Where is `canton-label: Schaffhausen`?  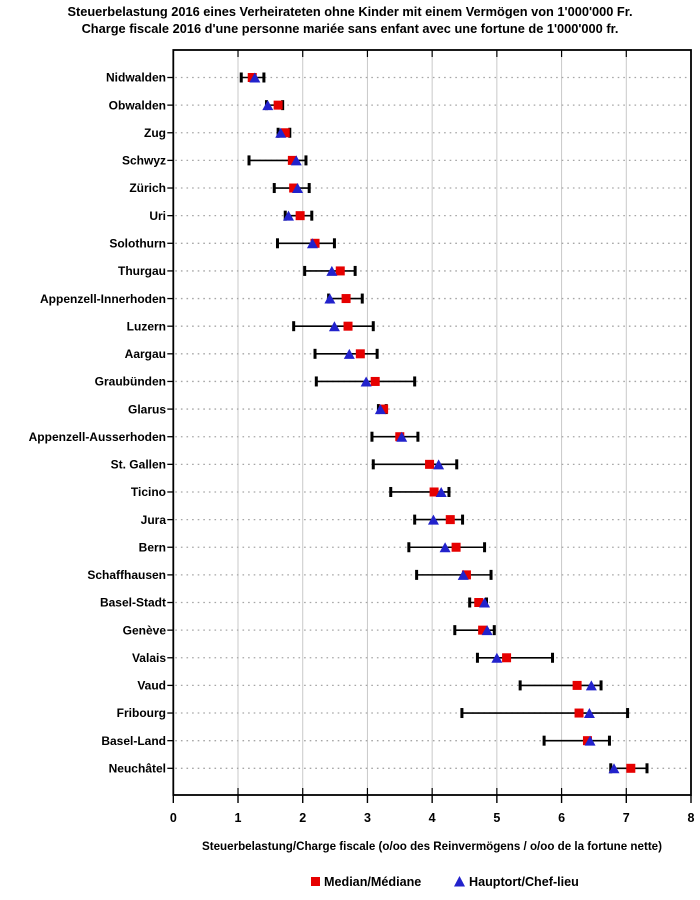 canton-label: Schaffhausen is located at coordinates (126, 575).